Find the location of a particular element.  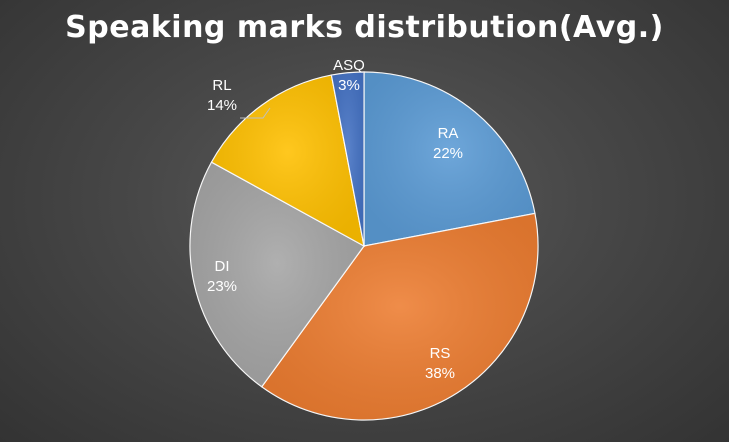

slice-percent-asq: 3% is located at coordinates (349, 85).